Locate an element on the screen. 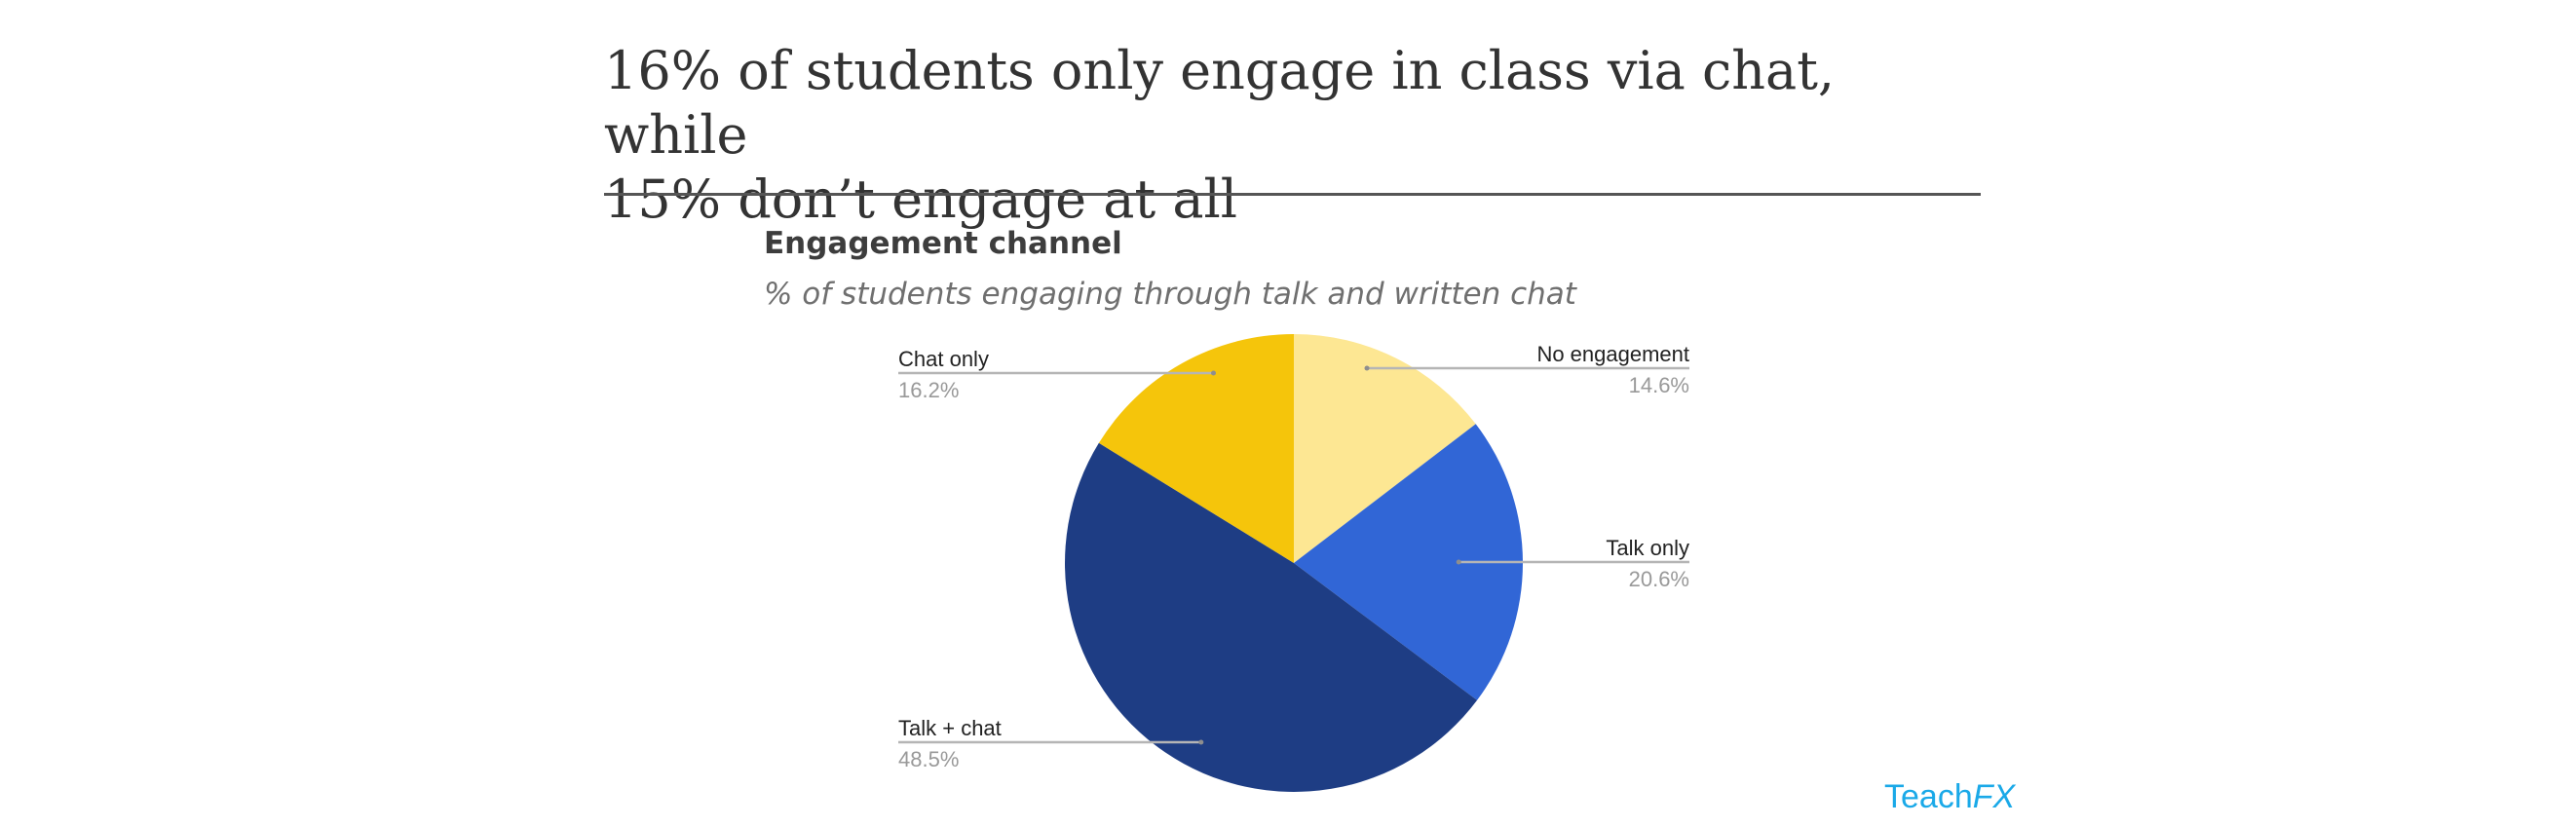 The height and width of the screenshot is (826, 2576). pie-slice-no-engagement is located at coordinates (1385, 449).